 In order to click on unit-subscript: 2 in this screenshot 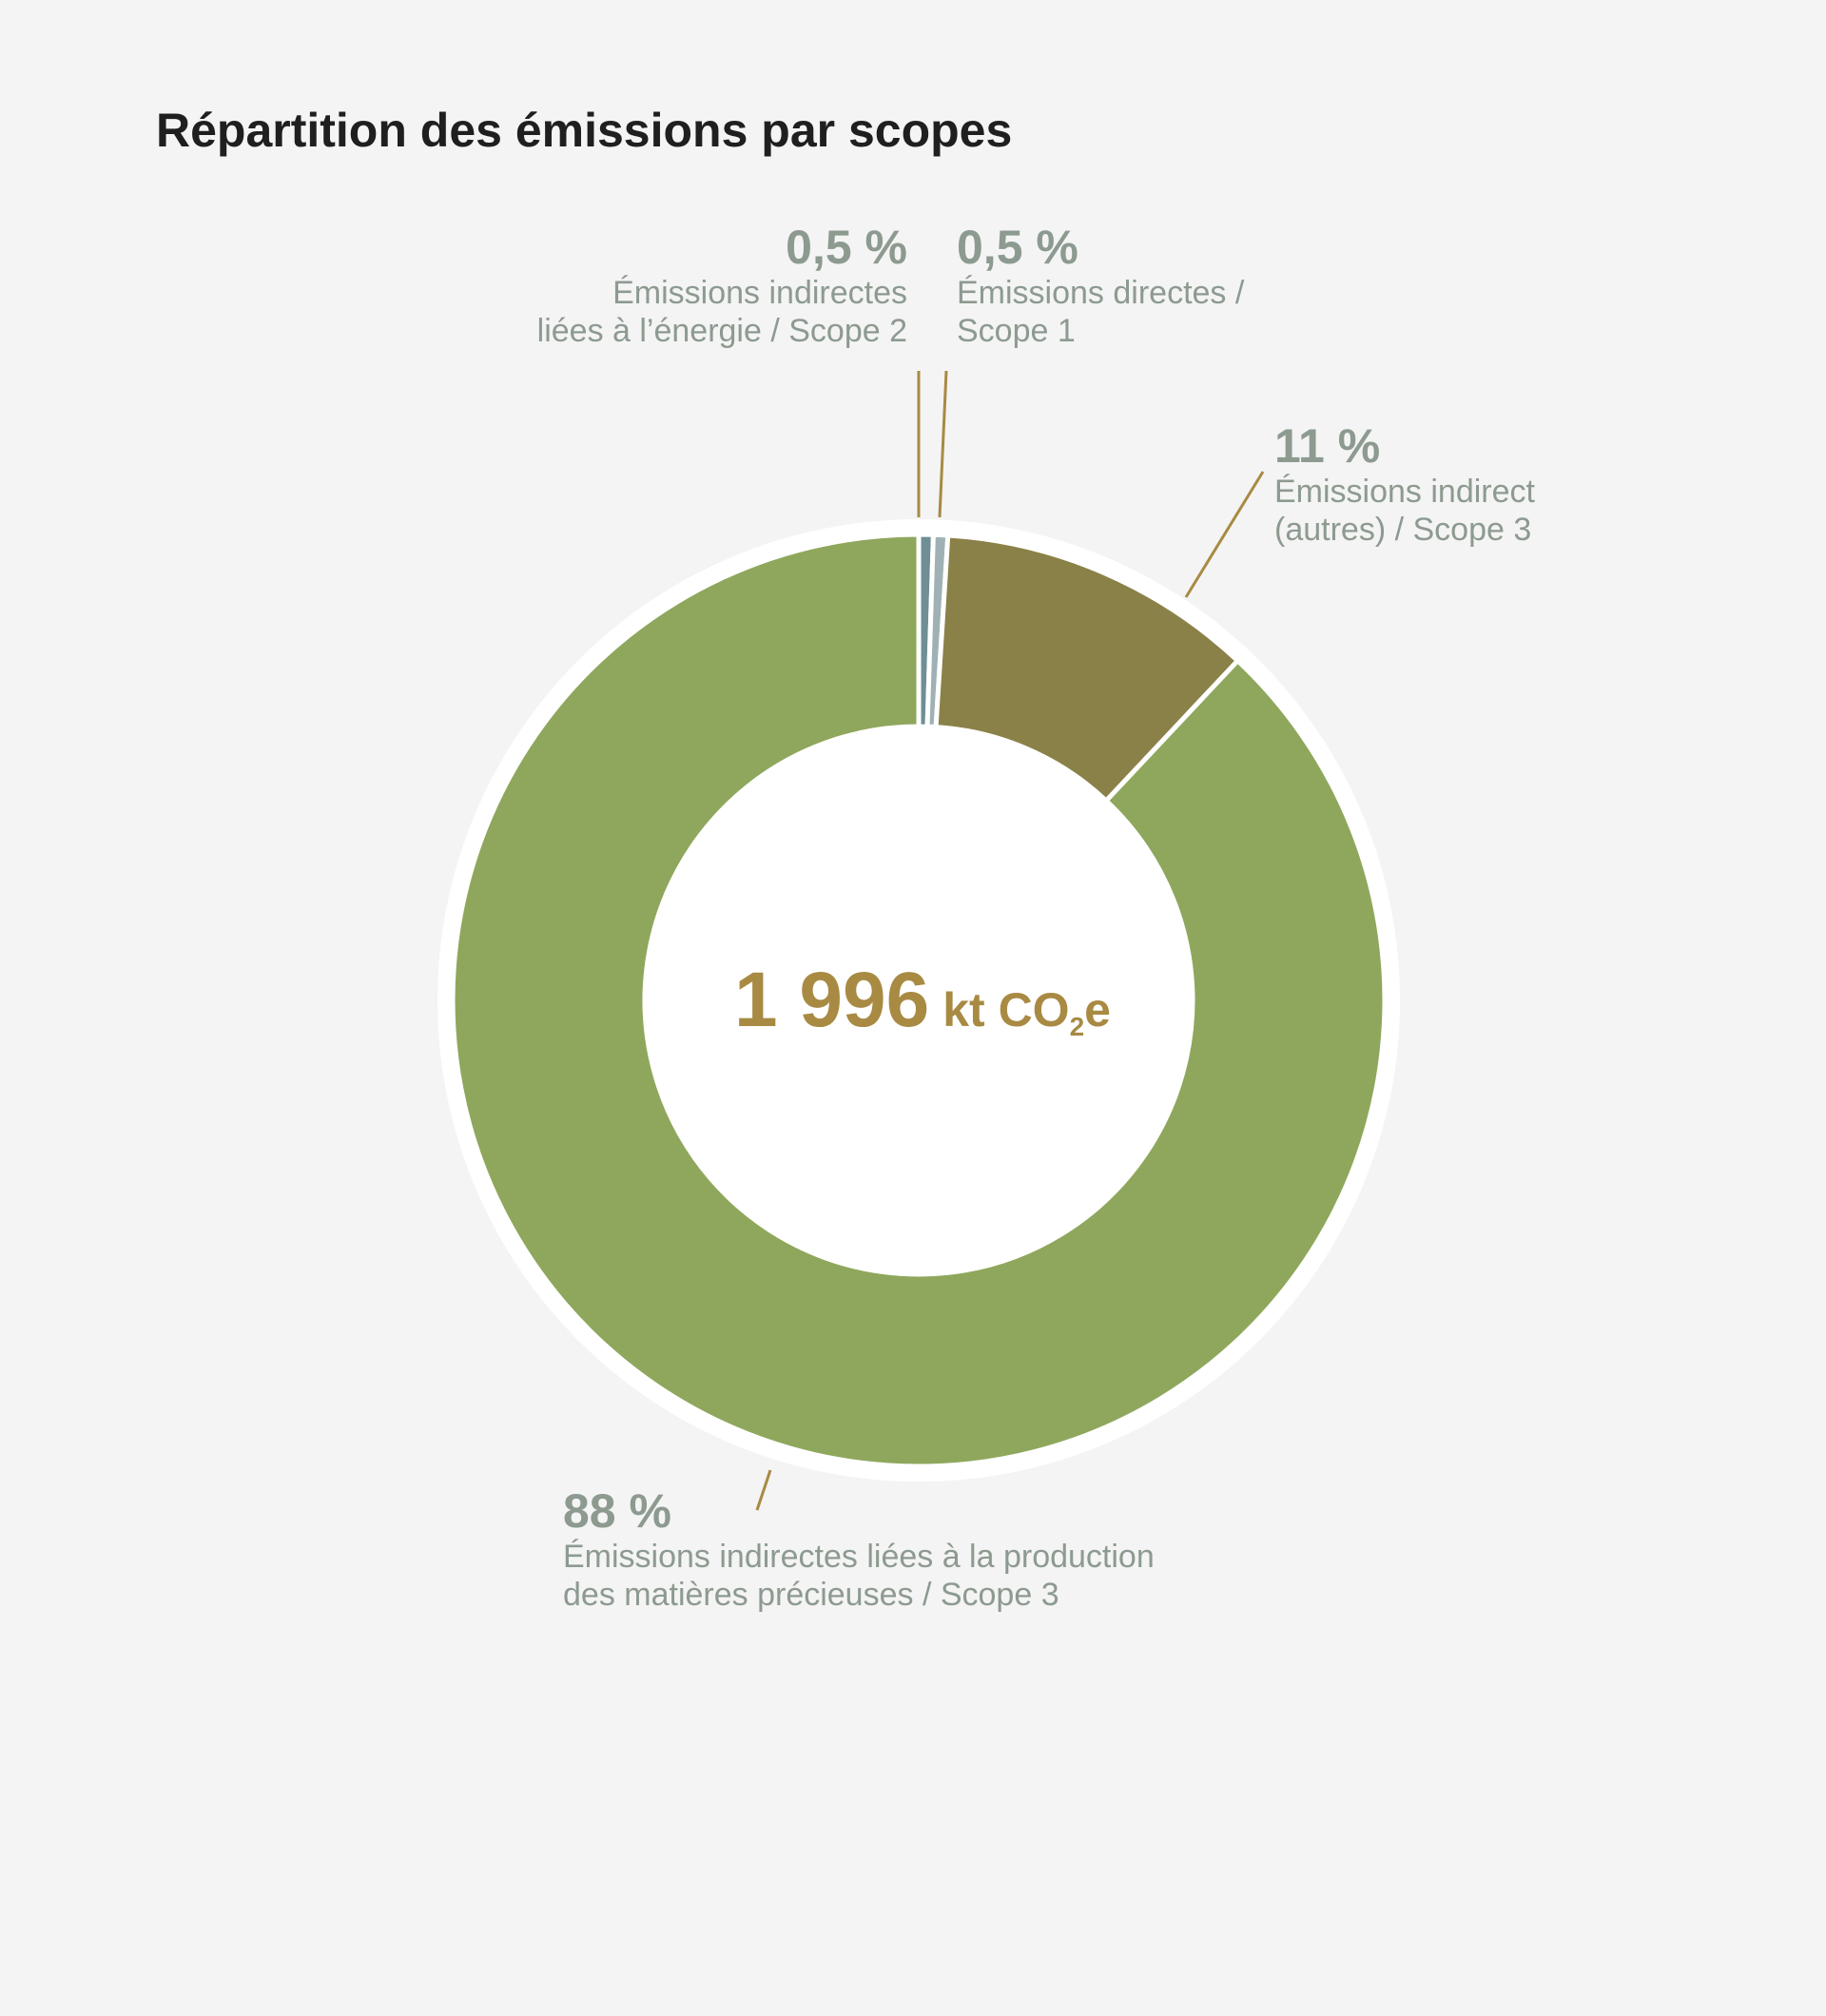, I will do `click(1077, 1026)`.